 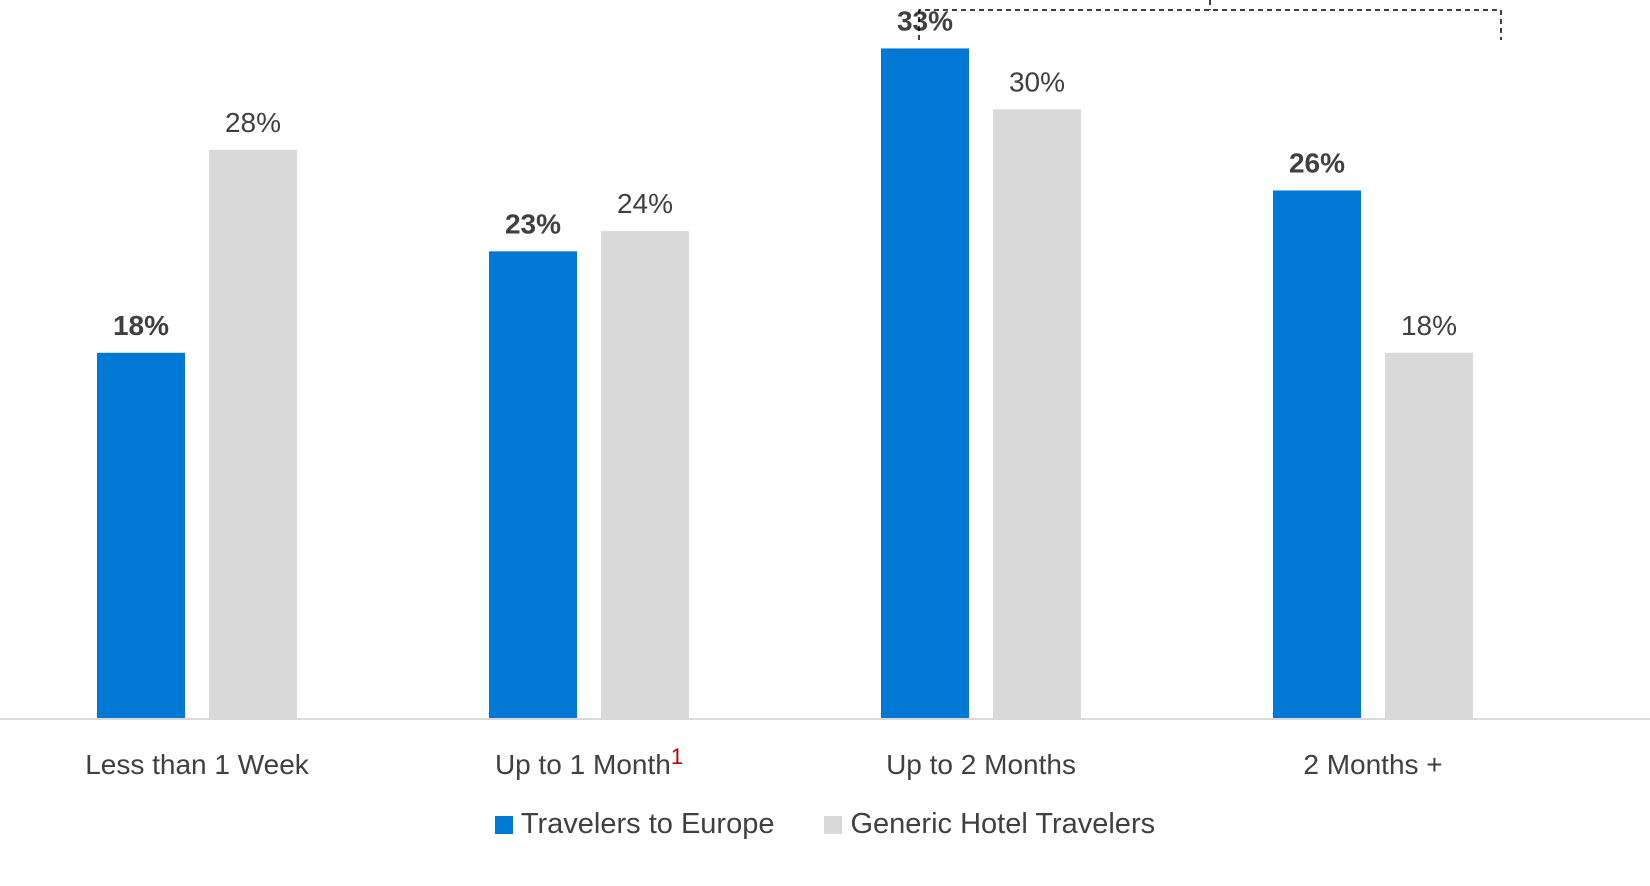 I want to click on data-label: 23%, so click(x=533, y=223).